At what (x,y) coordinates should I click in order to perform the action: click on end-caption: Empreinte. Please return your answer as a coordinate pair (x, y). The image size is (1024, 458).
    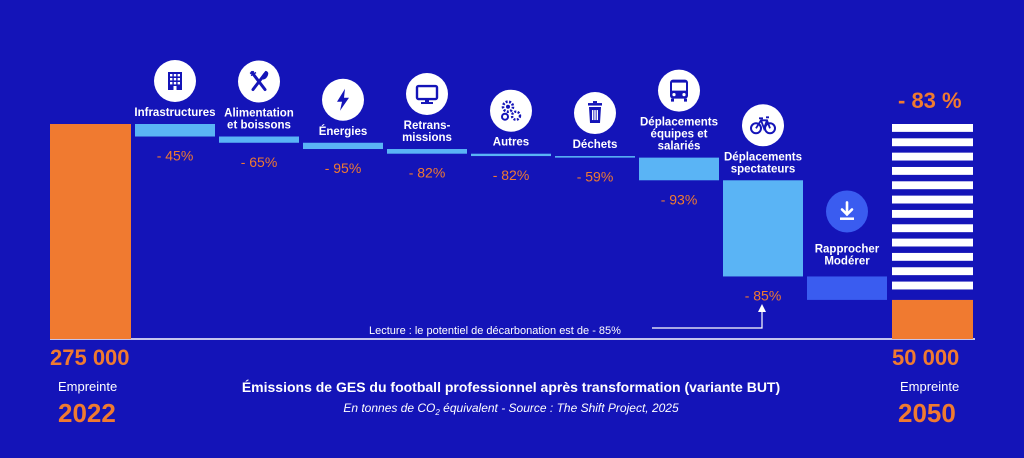
    Looking at the image, I should click on (929, 386).